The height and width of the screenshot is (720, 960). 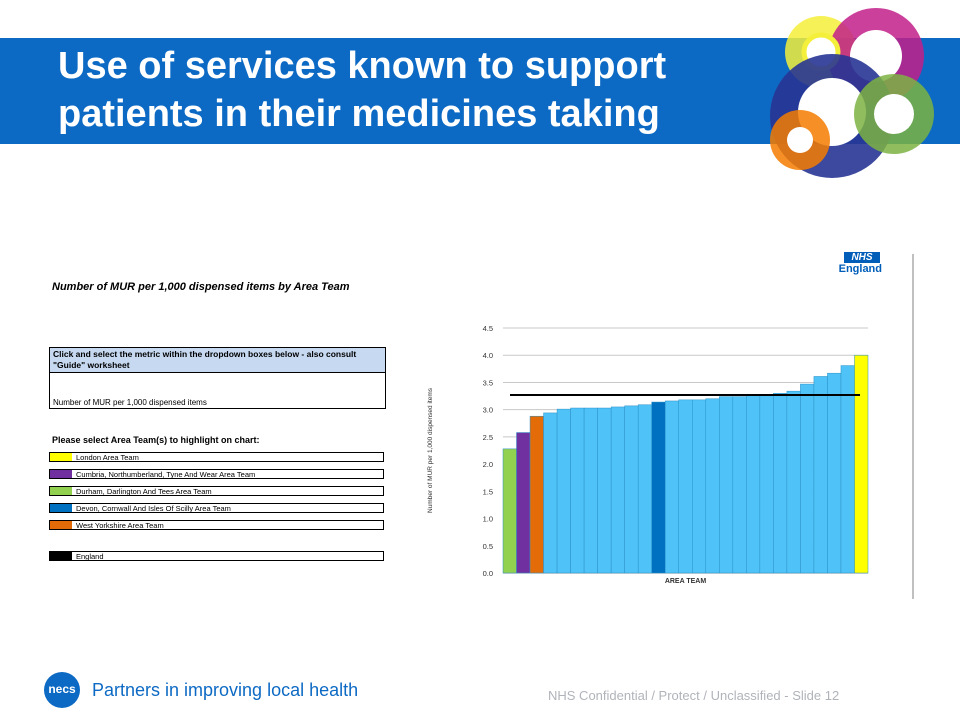 What do you see at coordinates (430, 450) in the screenshot?
I see `y-axis-label: Number of MUR per 1,000 dispensed items` at bounding box center [430, 450].